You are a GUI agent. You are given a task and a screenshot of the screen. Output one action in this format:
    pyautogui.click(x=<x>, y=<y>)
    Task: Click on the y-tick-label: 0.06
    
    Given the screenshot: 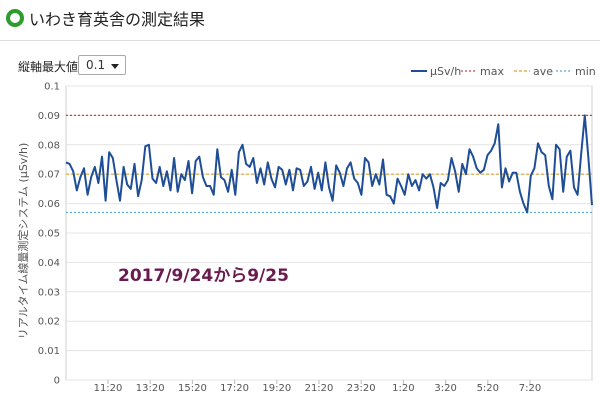 What is the action you would take?
    pyautogui.click(x=49, y=204)
    